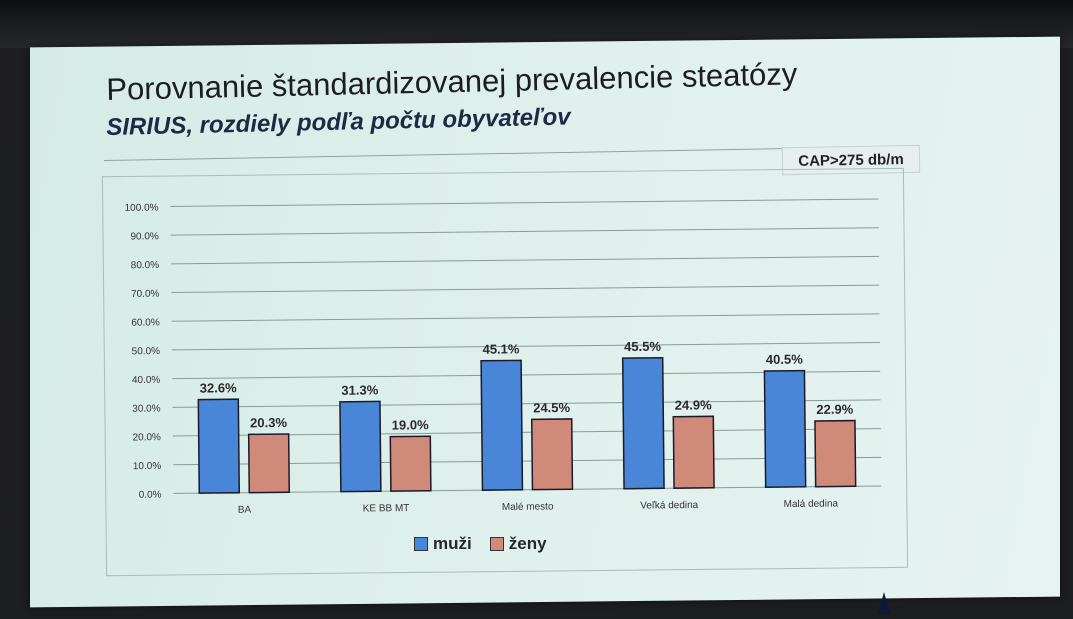 Image resolution: width=1073 pixels, height=619 pixels. I want to click on chart-legend: muži ženy, so click(480, 544).